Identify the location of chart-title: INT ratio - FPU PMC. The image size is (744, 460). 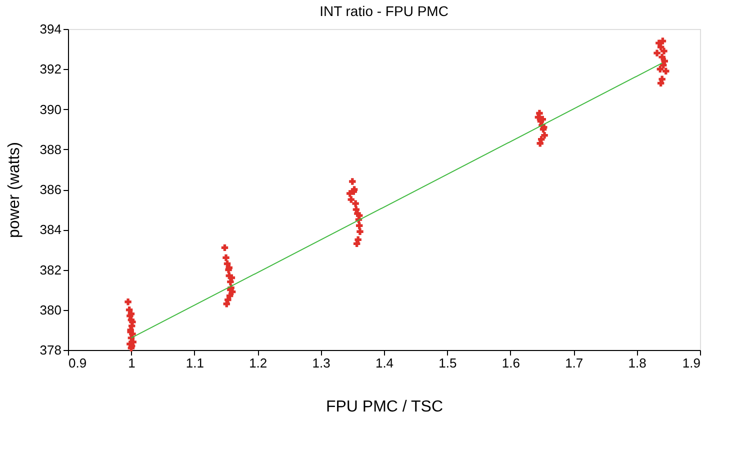
(384, 11).